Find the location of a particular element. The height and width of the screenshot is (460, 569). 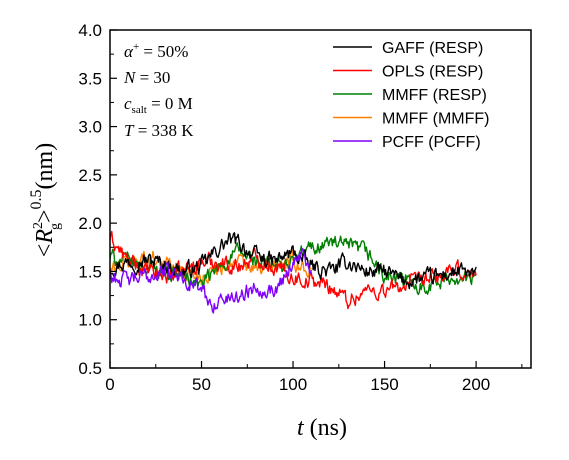

x-axis-title: t (ns) is located at coordinates (322, 428).